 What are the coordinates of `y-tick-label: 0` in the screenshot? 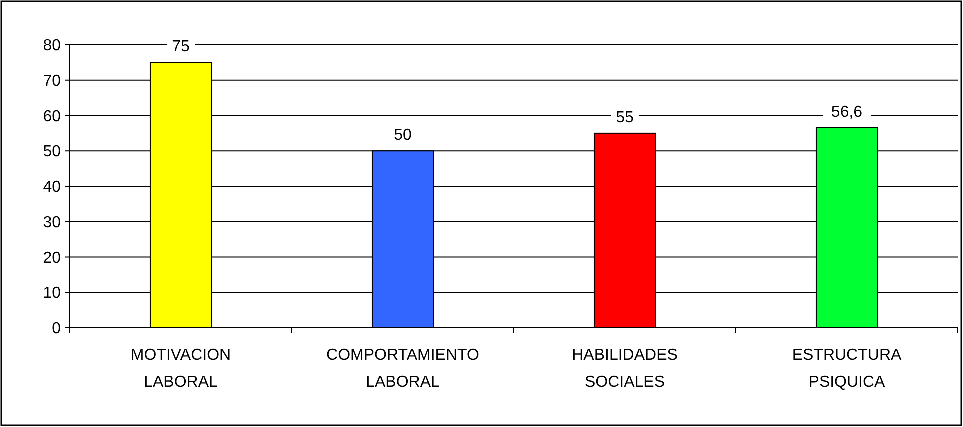 It's located at (57, 329).